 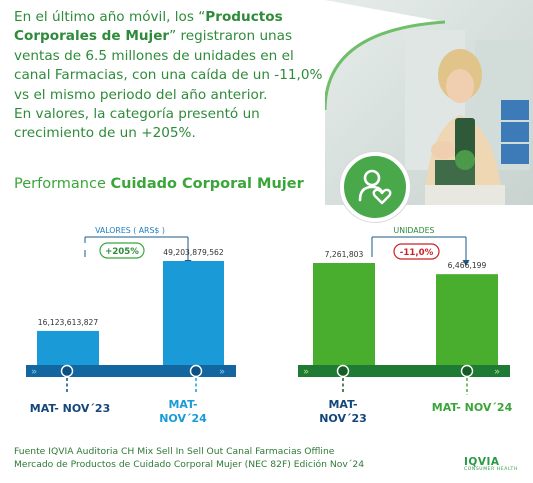 What do you see at coordinates (497, 372) in the screenshot?
I see `unidades-track-chevrons-right: »` at bounding box center [497, 372].